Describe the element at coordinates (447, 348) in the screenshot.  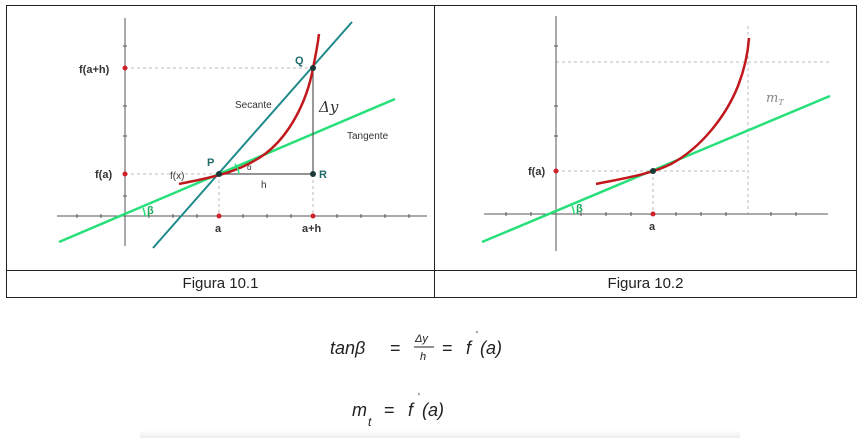
I see `formula-tan-eq2: =` at that location.